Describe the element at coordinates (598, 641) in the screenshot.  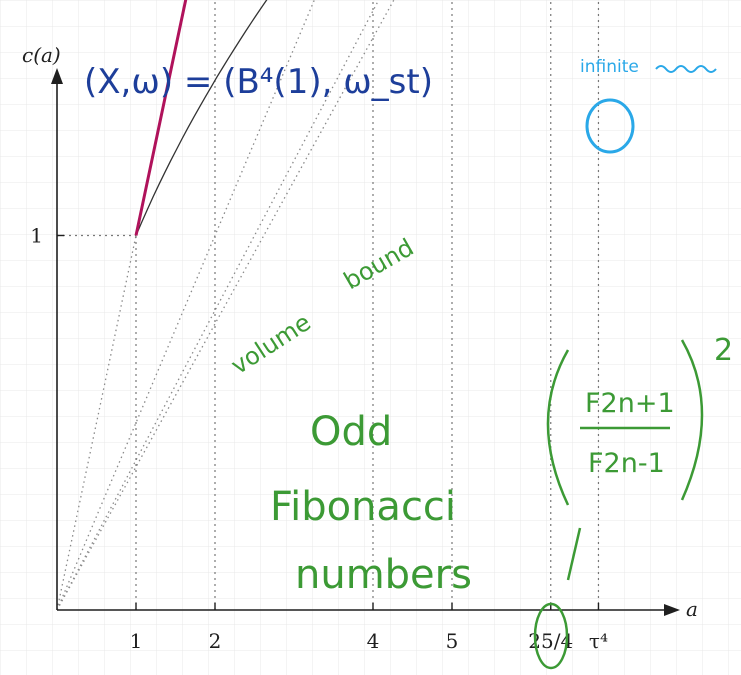
I see `x-tick-label-5: τ⁴` at that location.